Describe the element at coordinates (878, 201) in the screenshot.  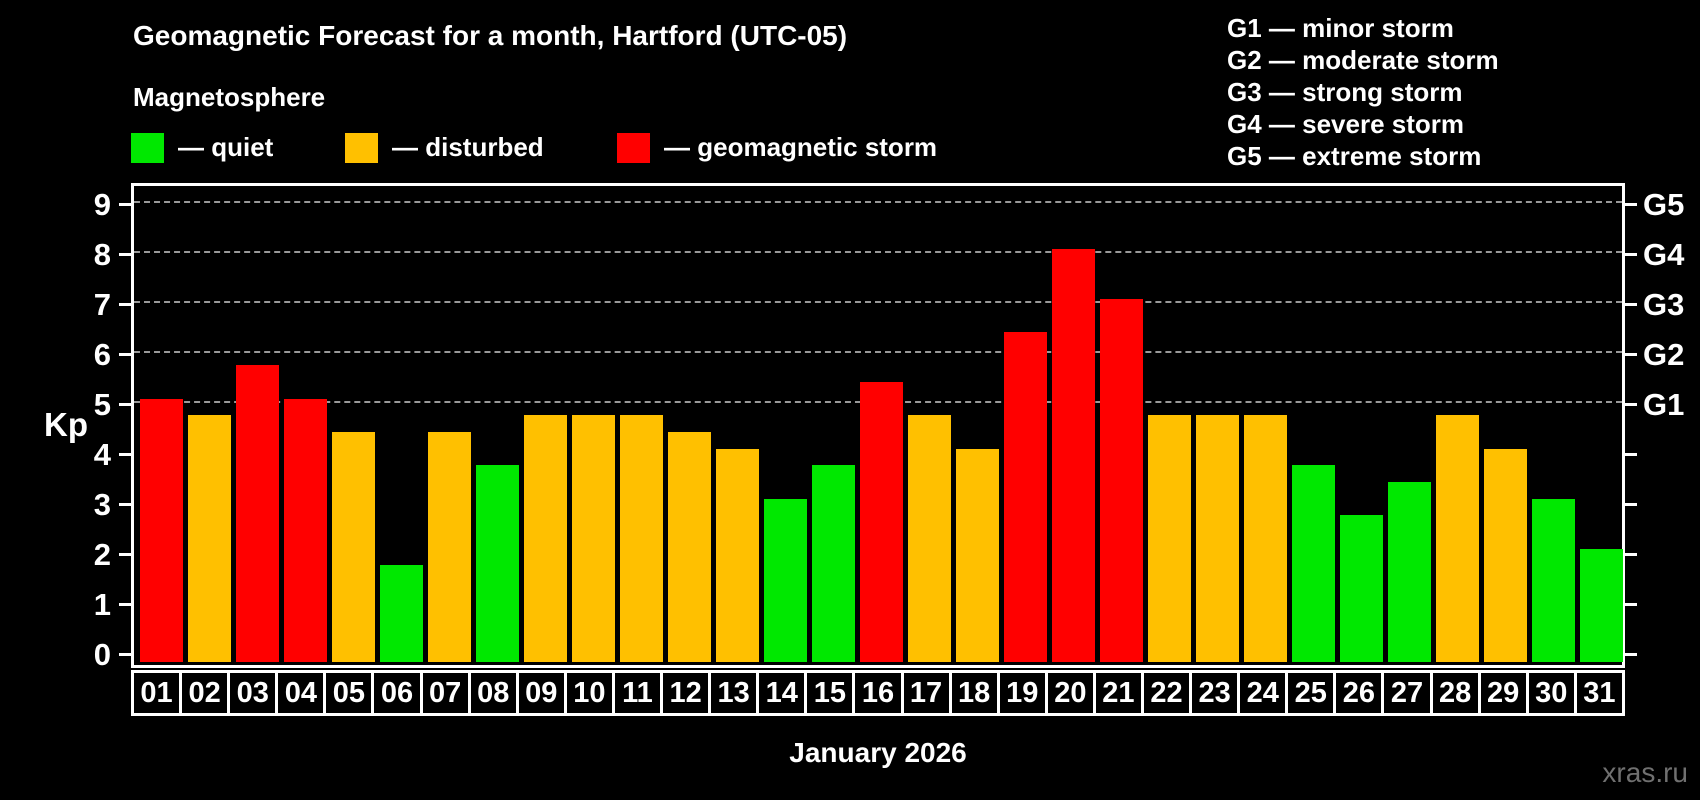
I see `gridline-kp9` at that location.